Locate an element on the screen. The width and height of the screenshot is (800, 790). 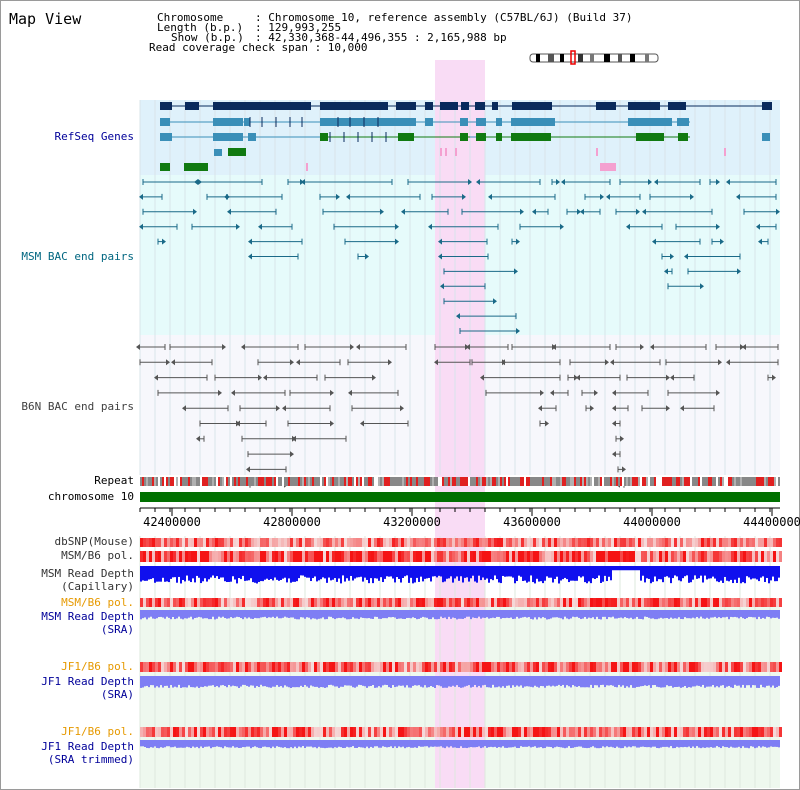
track-label-jf1-b6-pol-2: JF1/B6 pol. is located at coordinates (97, 731).